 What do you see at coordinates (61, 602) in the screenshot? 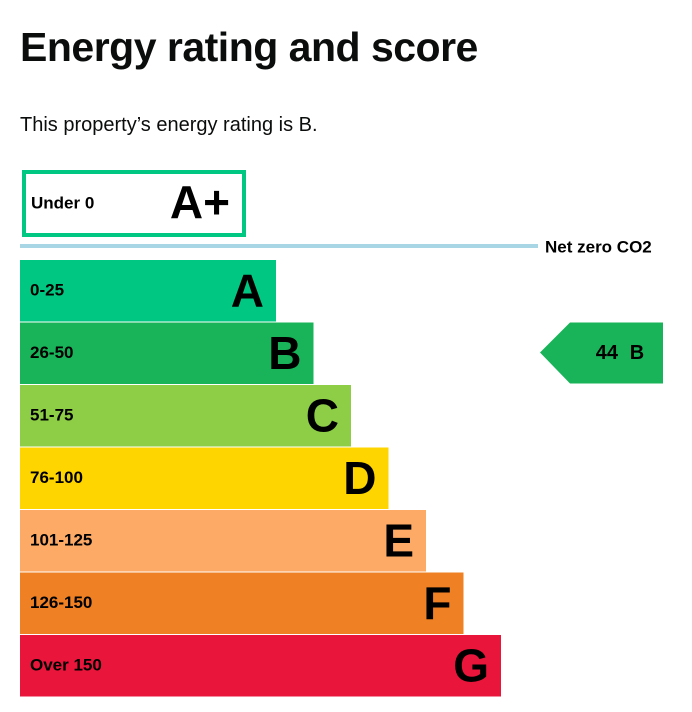
I see `band-range: 126-150` at bounding box center [61, 602].